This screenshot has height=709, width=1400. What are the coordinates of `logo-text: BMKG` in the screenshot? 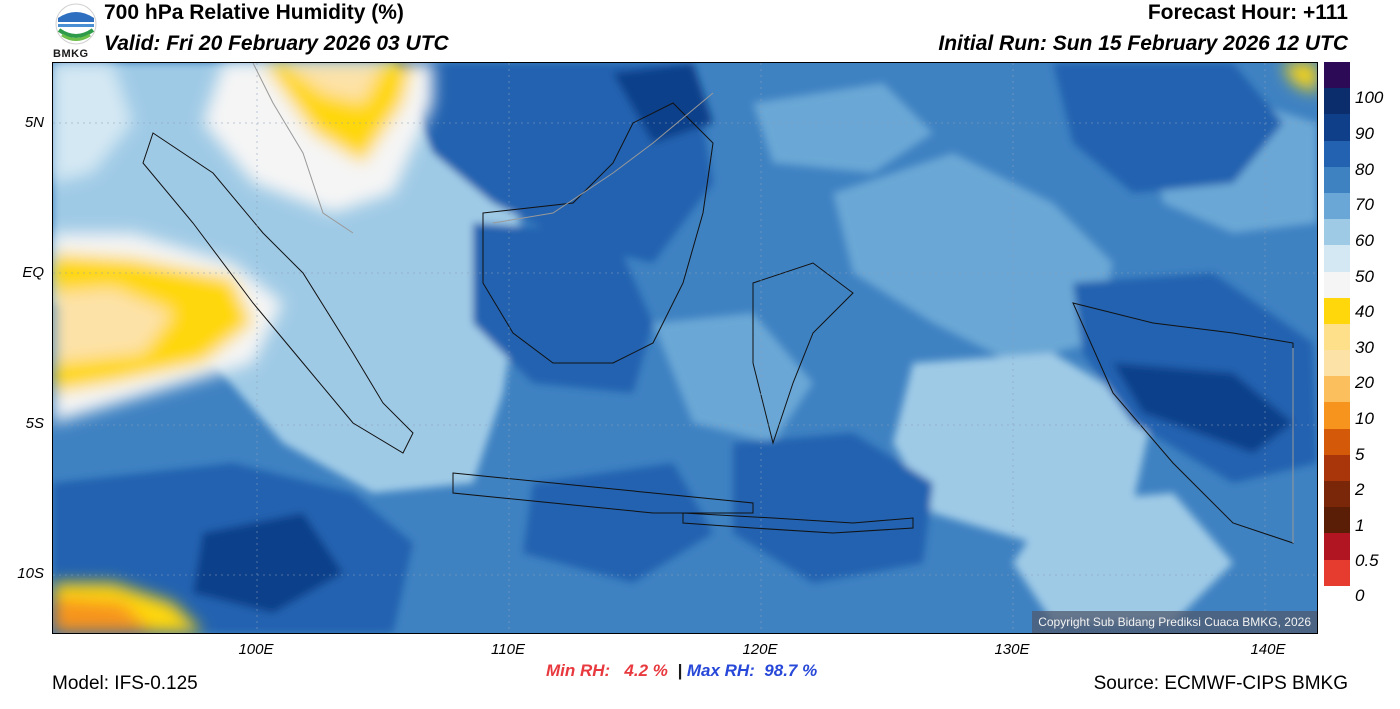 It's located at (71, 54).